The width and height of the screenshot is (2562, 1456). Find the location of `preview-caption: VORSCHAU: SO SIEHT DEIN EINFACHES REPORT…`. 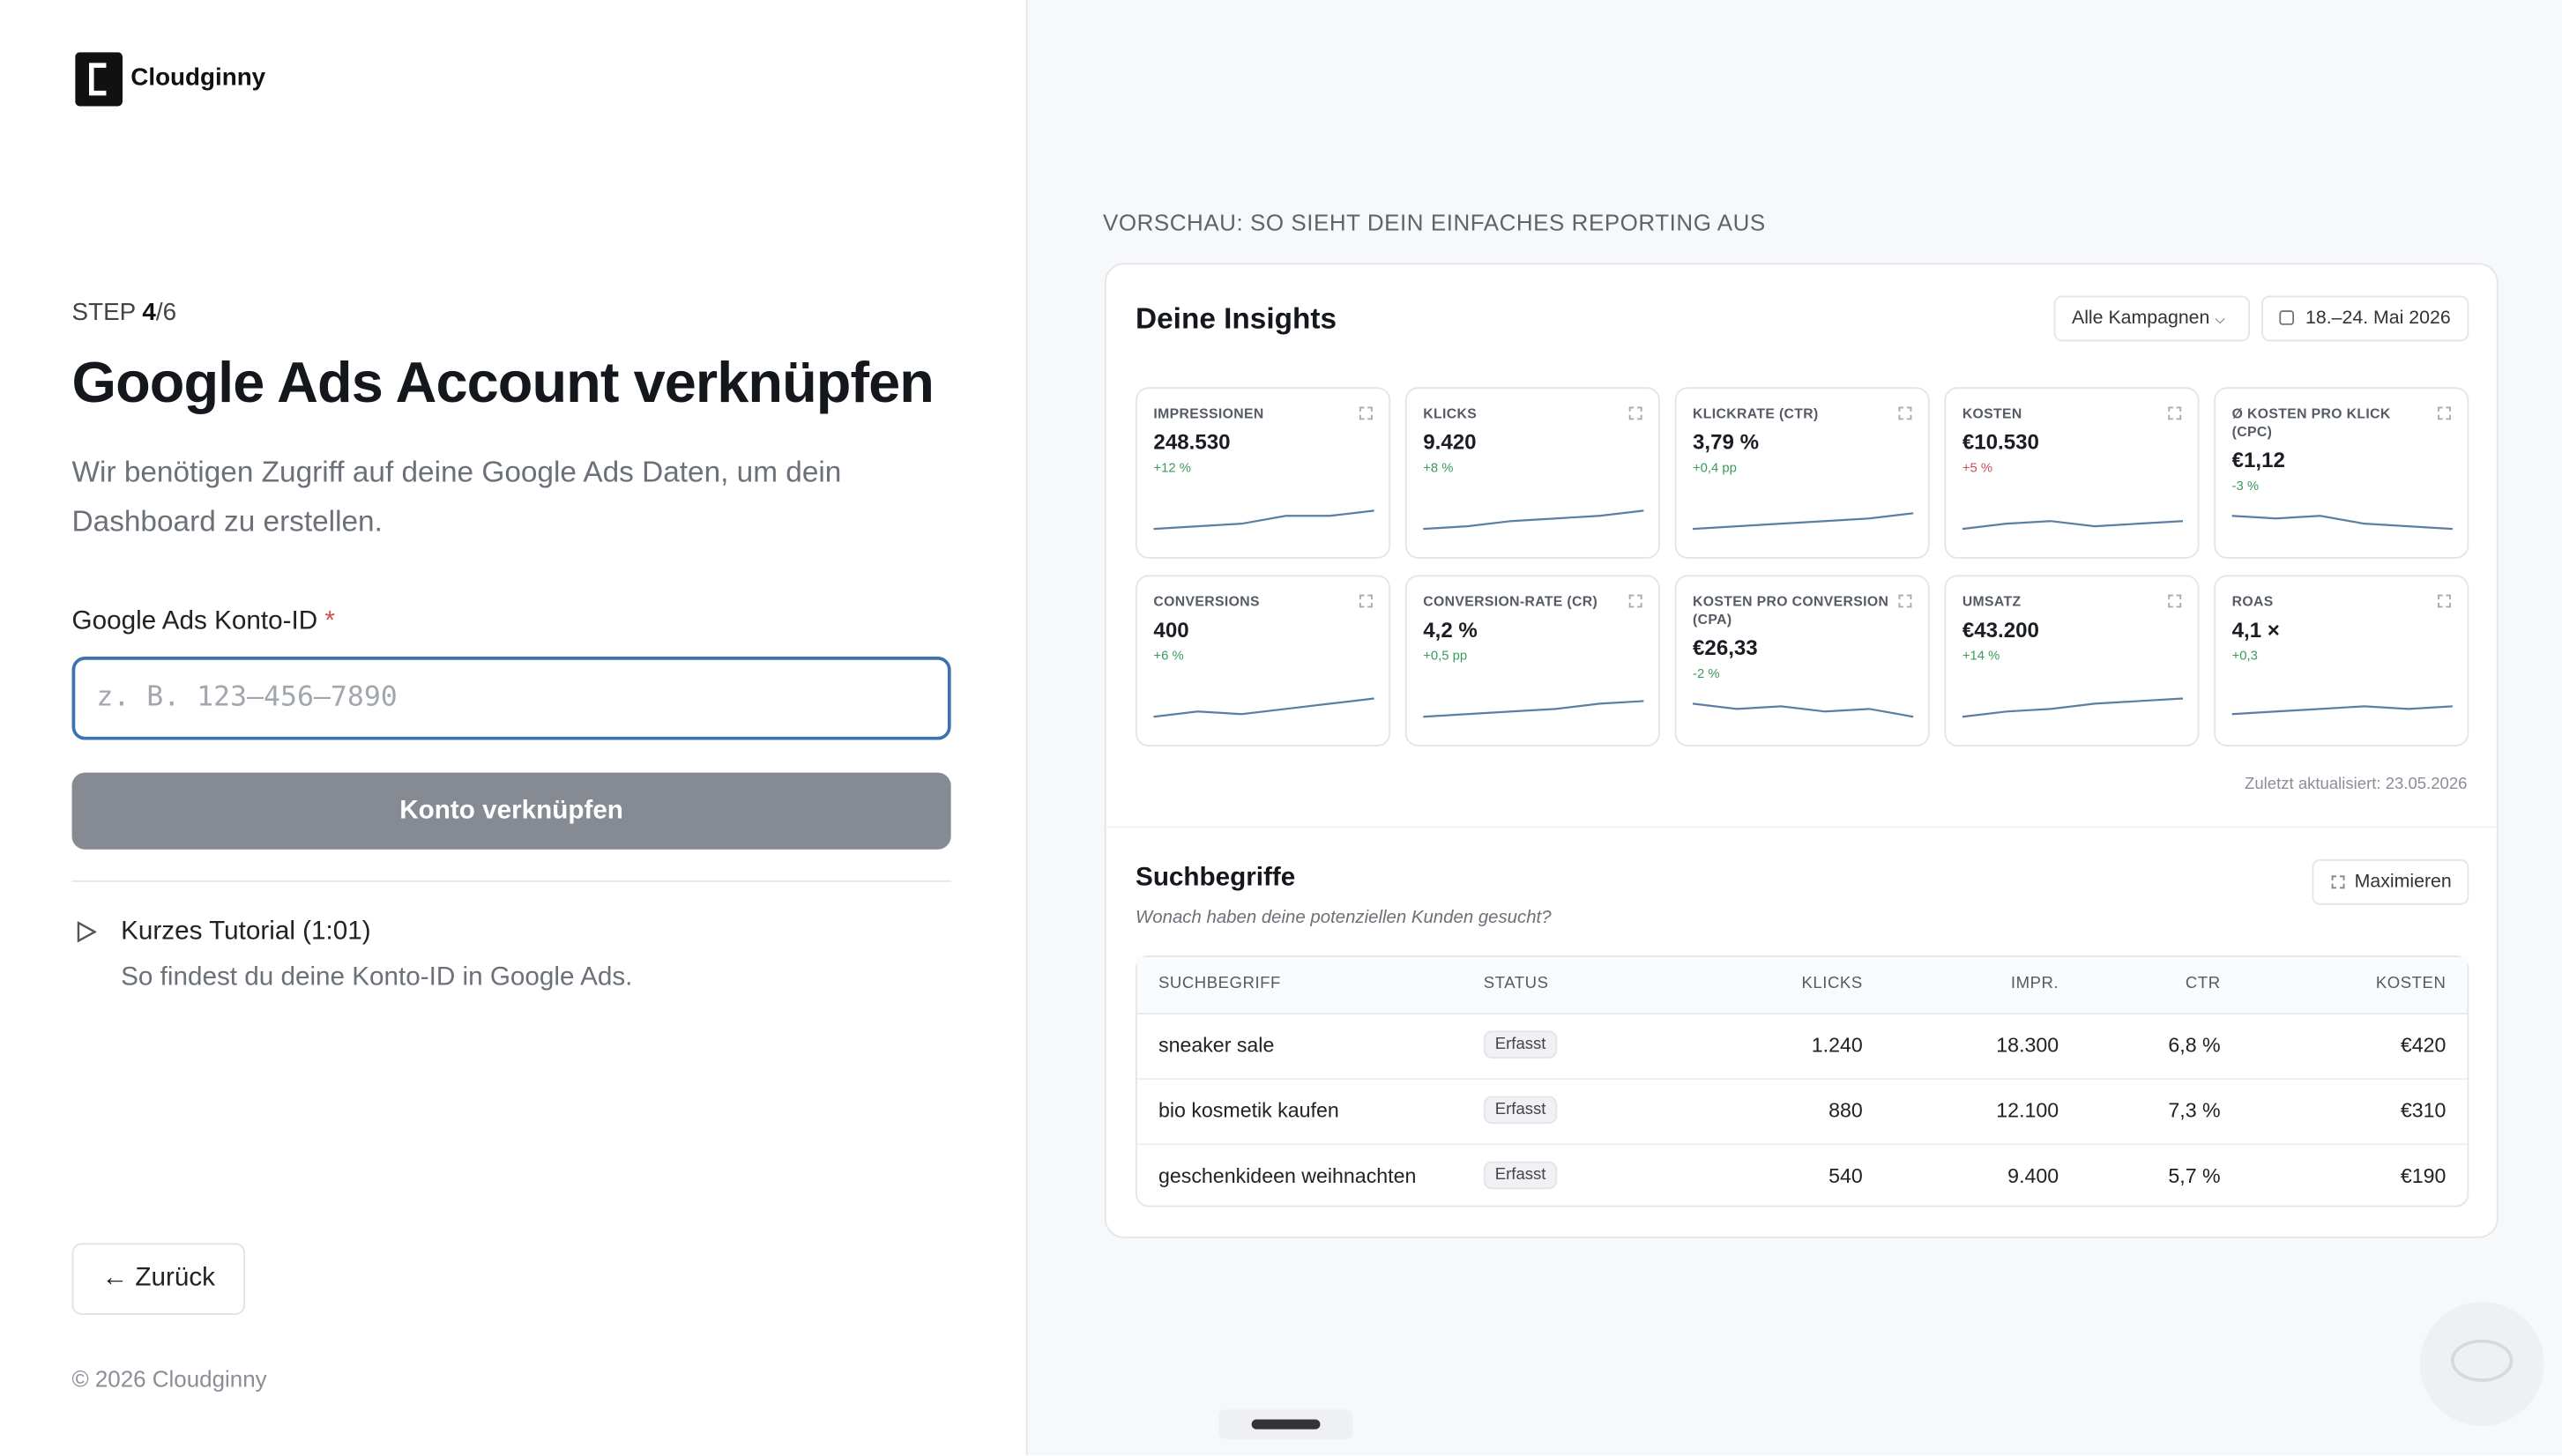

preview-caption: VORSCHAU: SO SIEHT DEIN EINFACHES REPORT… is located at coordinates (1434, 222).